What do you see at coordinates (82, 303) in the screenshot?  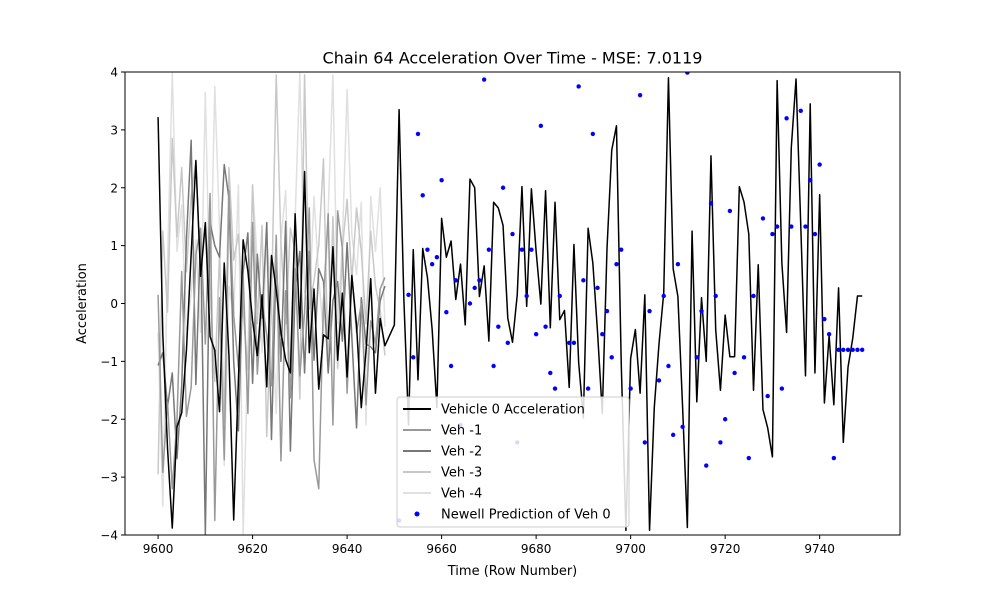 I see `y-axis-label: Acceleration` at bounding box center [82, 303].